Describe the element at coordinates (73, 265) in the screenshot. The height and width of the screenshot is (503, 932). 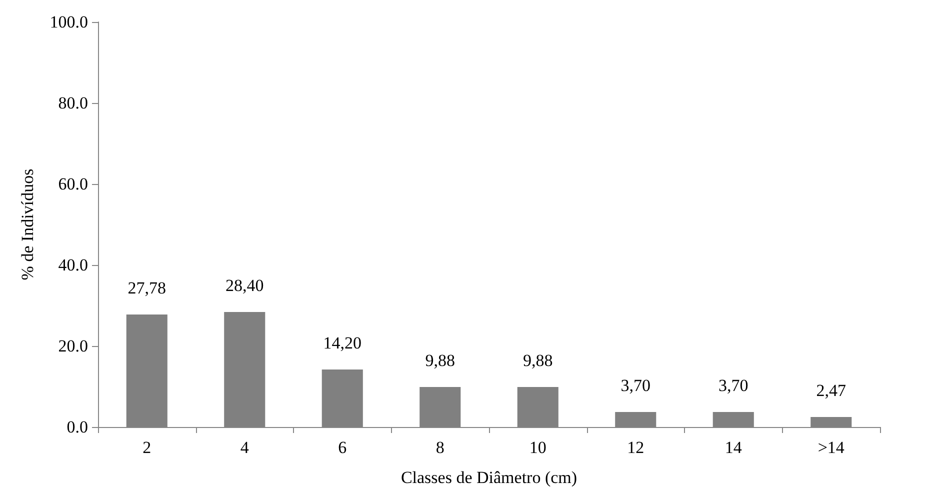
I see `y-tick-label: 40.0` at that location.